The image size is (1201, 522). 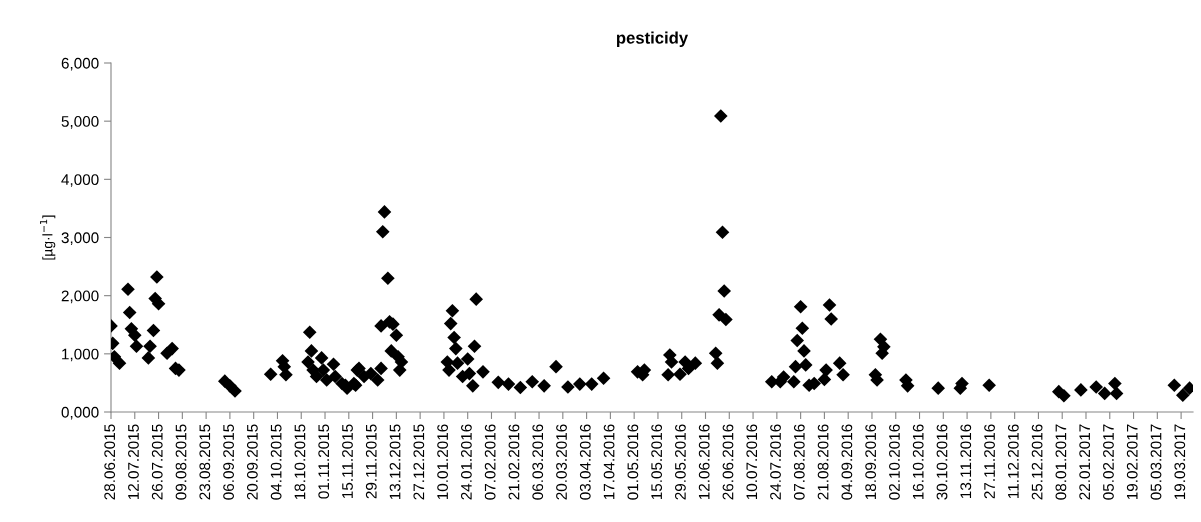 I want to click on x-tick-label: 05.03.2017, so click(x=1156, y=462).